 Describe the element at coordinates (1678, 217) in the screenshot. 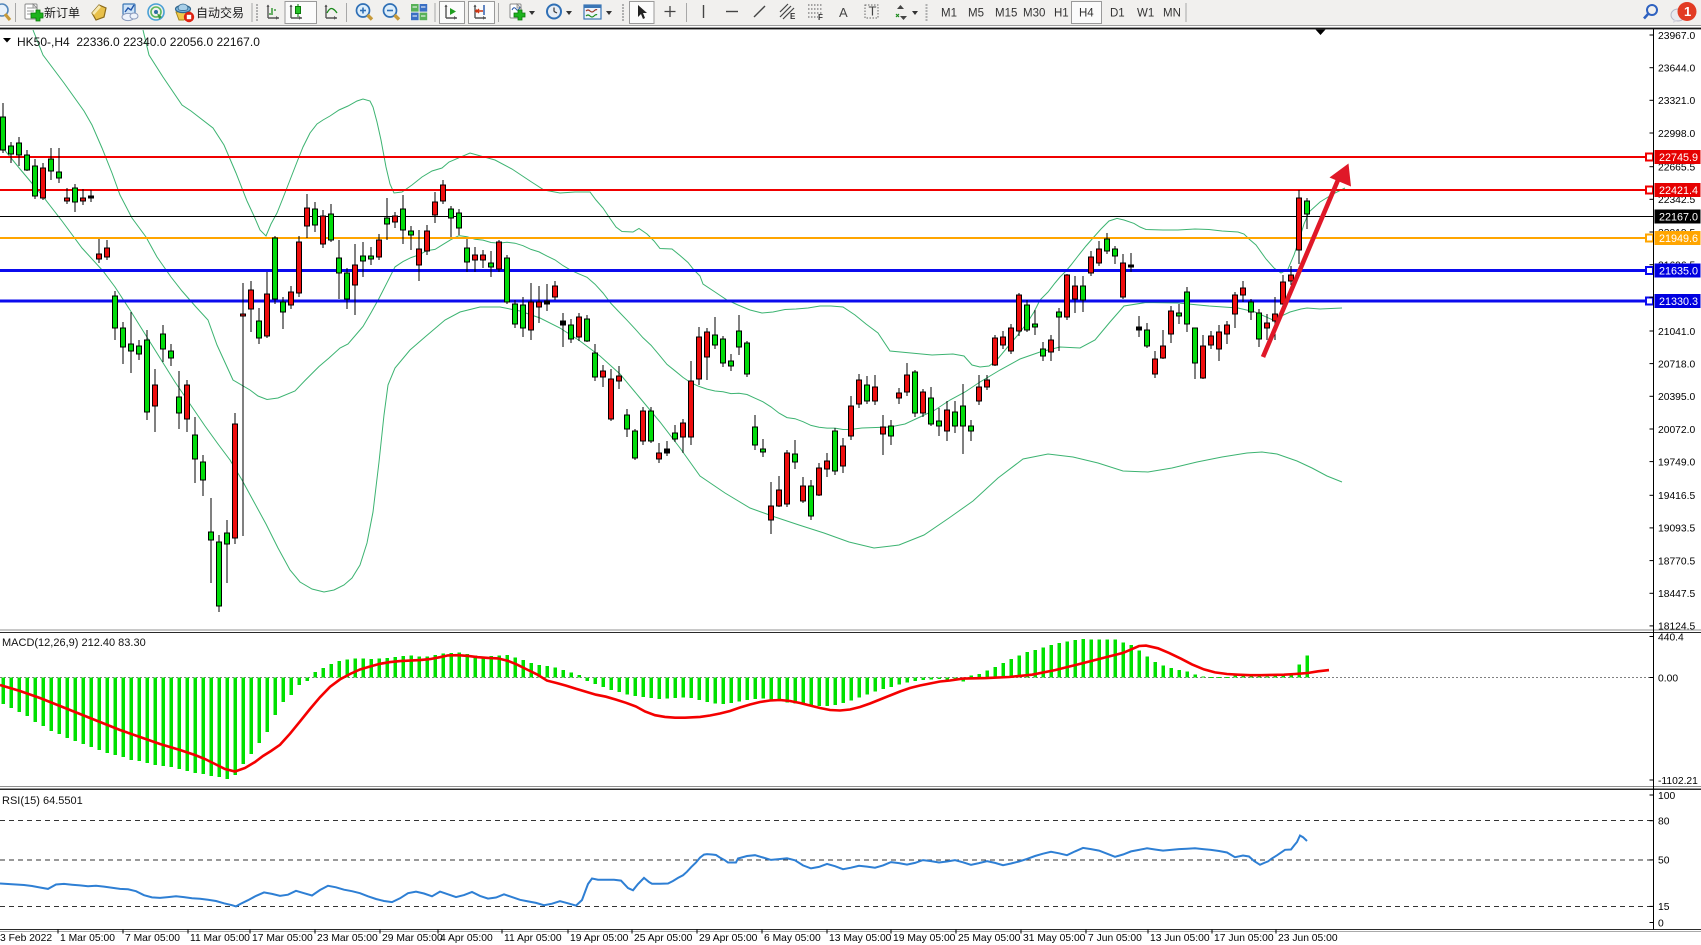

I see `svg-text: 22167.0` at that location.